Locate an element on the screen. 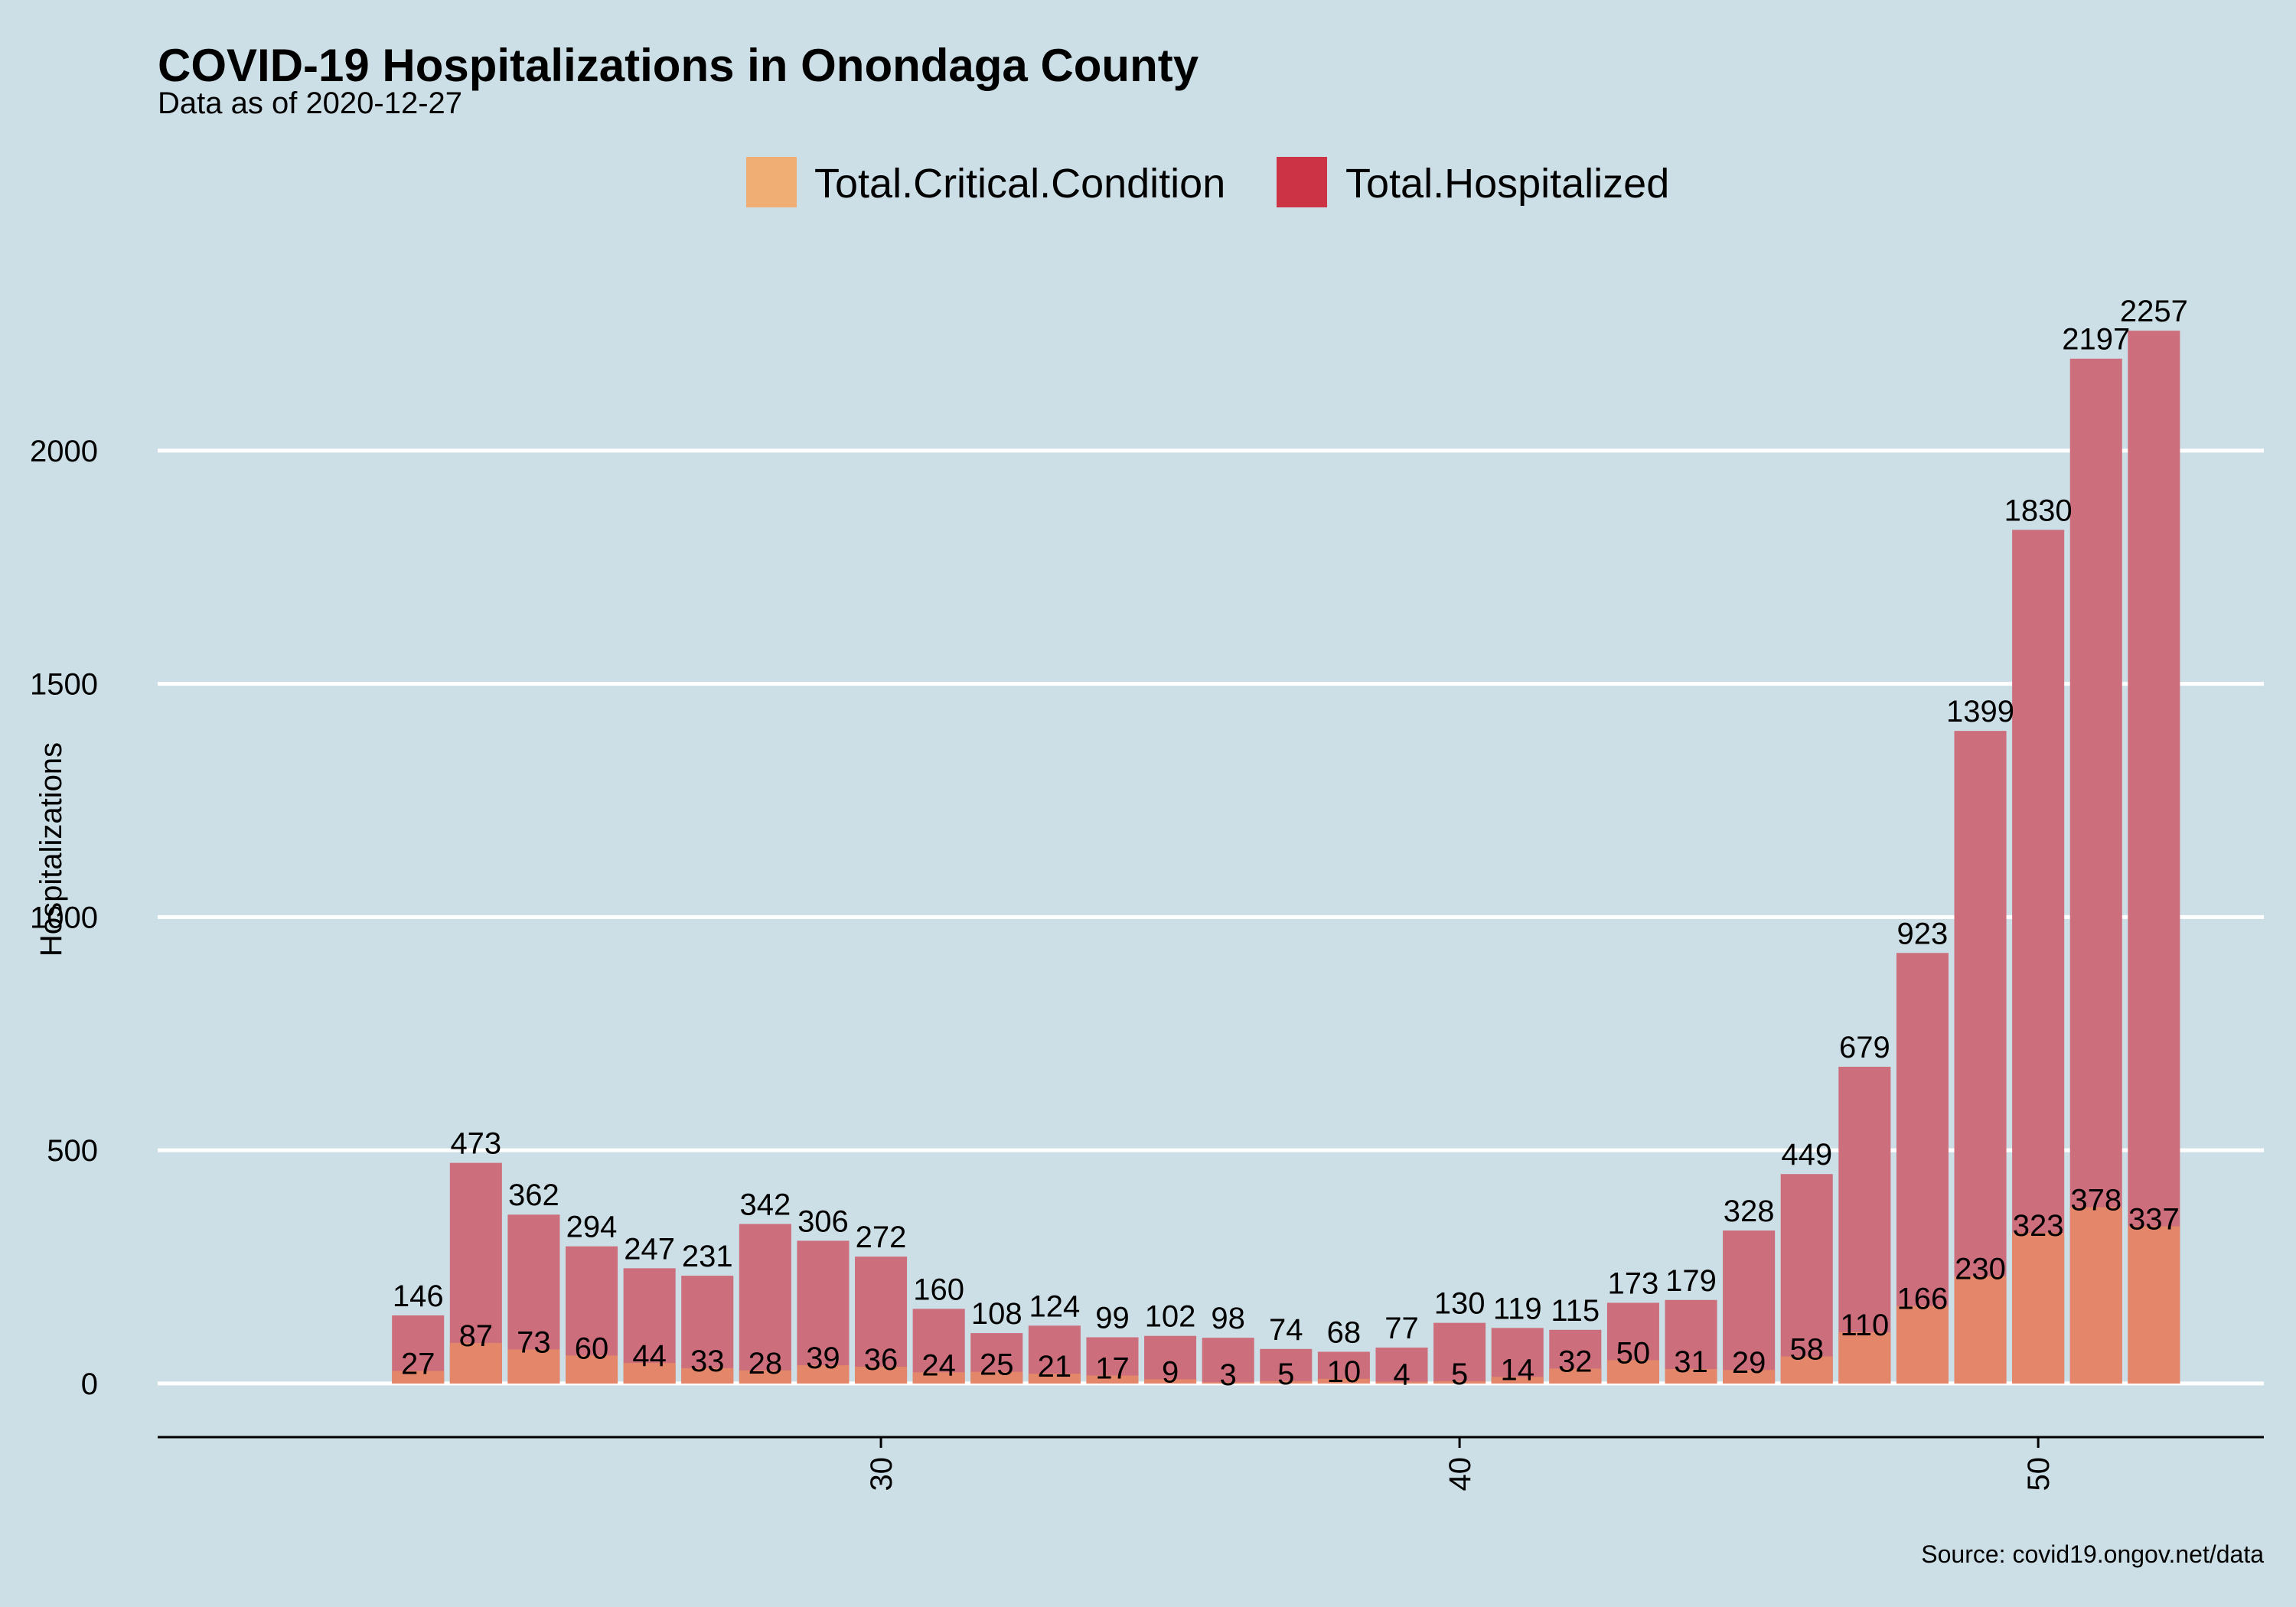 Image resolution: width=2296 pixels, height=1607 pixels. bar-label-hospitalized: 2257 is located at coordinates (2154, 312).